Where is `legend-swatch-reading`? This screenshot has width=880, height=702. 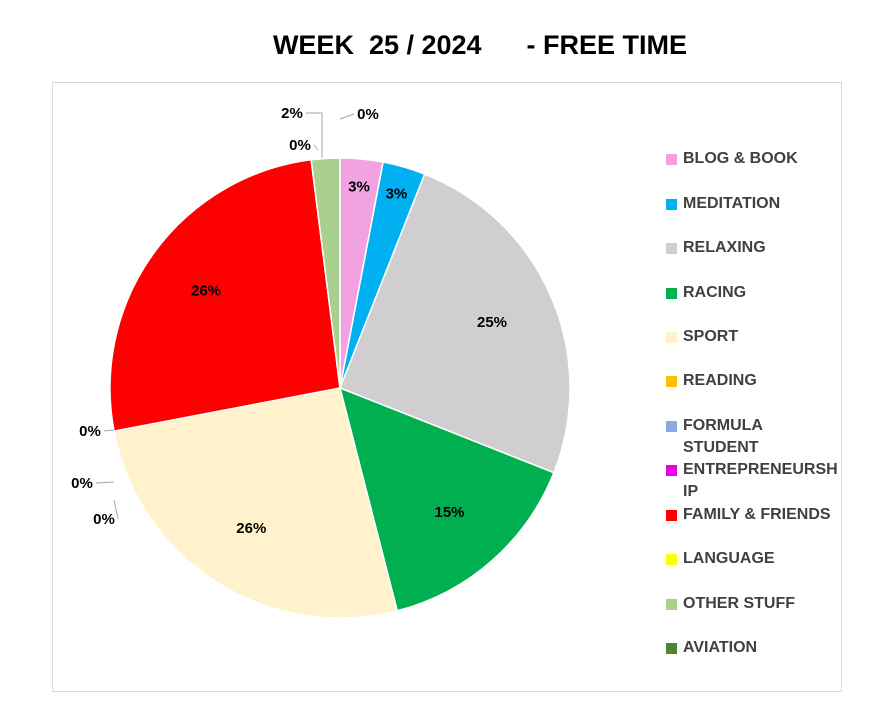
legend-swatch-reading is located at coordinates (671, 381).